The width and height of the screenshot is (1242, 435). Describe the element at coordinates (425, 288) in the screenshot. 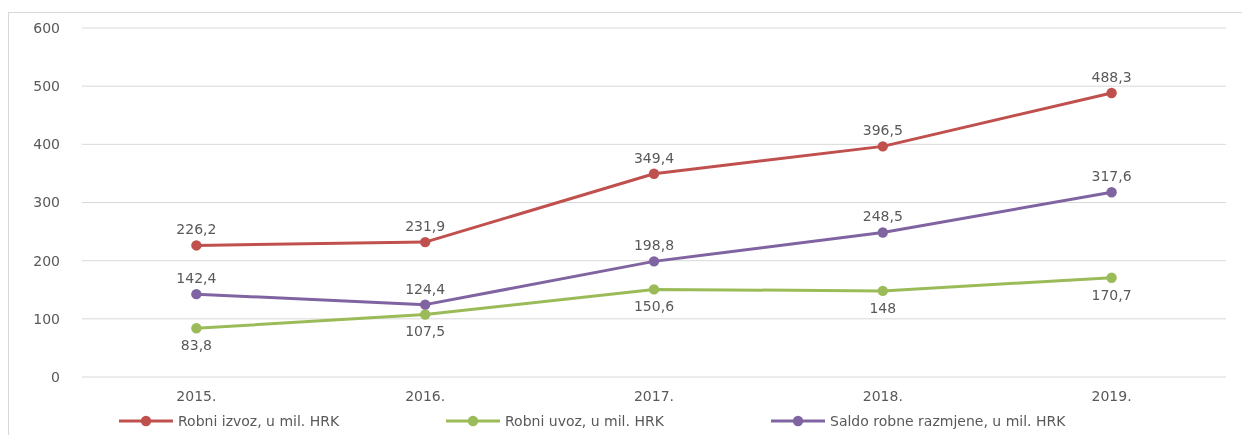

I see `data-label: 124,4` at that location.